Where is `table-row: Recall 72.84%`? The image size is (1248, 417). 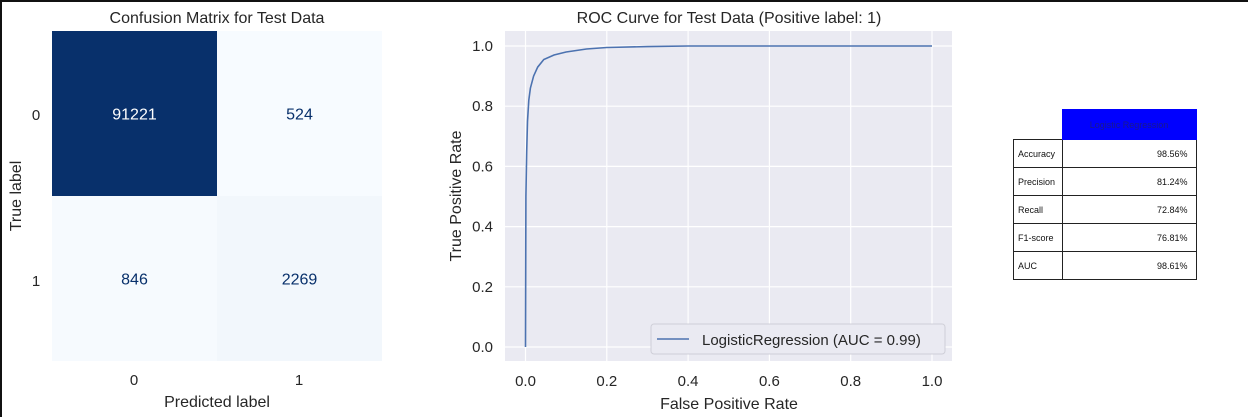
table-row: Recall 72.84% is located at coordinates (1105, 209).